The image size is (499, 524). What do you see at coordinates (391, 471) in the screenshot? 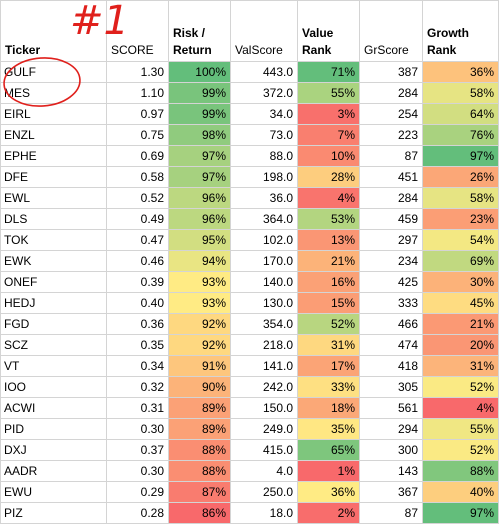
I see `grscore-cell: 143` at bounding box center [391, 471].